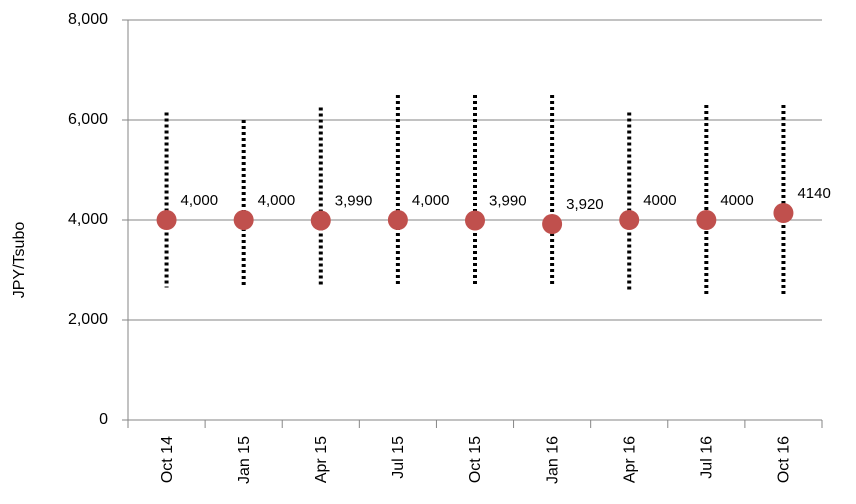  I want to click on x-tick-label: Apr 16, so click(629, 459).